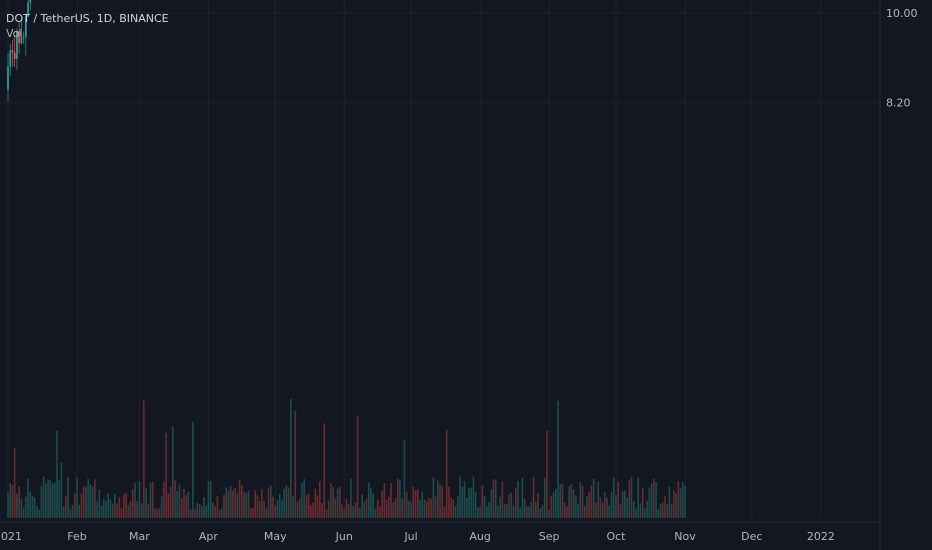 This screenshot has height=550, width=932. What do you see at coordinates (410, 536) in the screenshot?
I see `time-tick-label: Jul` at bounding box center [410, 536].